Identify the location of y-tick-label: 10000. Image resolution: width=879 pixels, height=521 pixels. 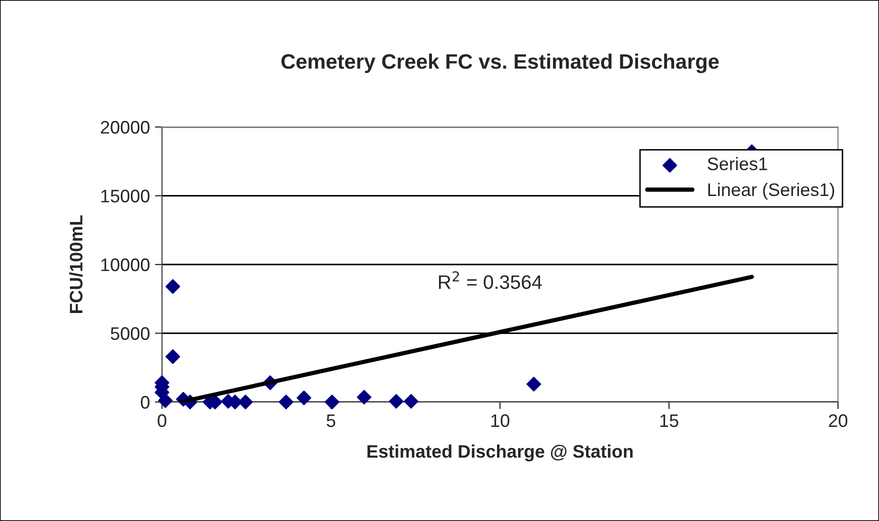
(125, 265).